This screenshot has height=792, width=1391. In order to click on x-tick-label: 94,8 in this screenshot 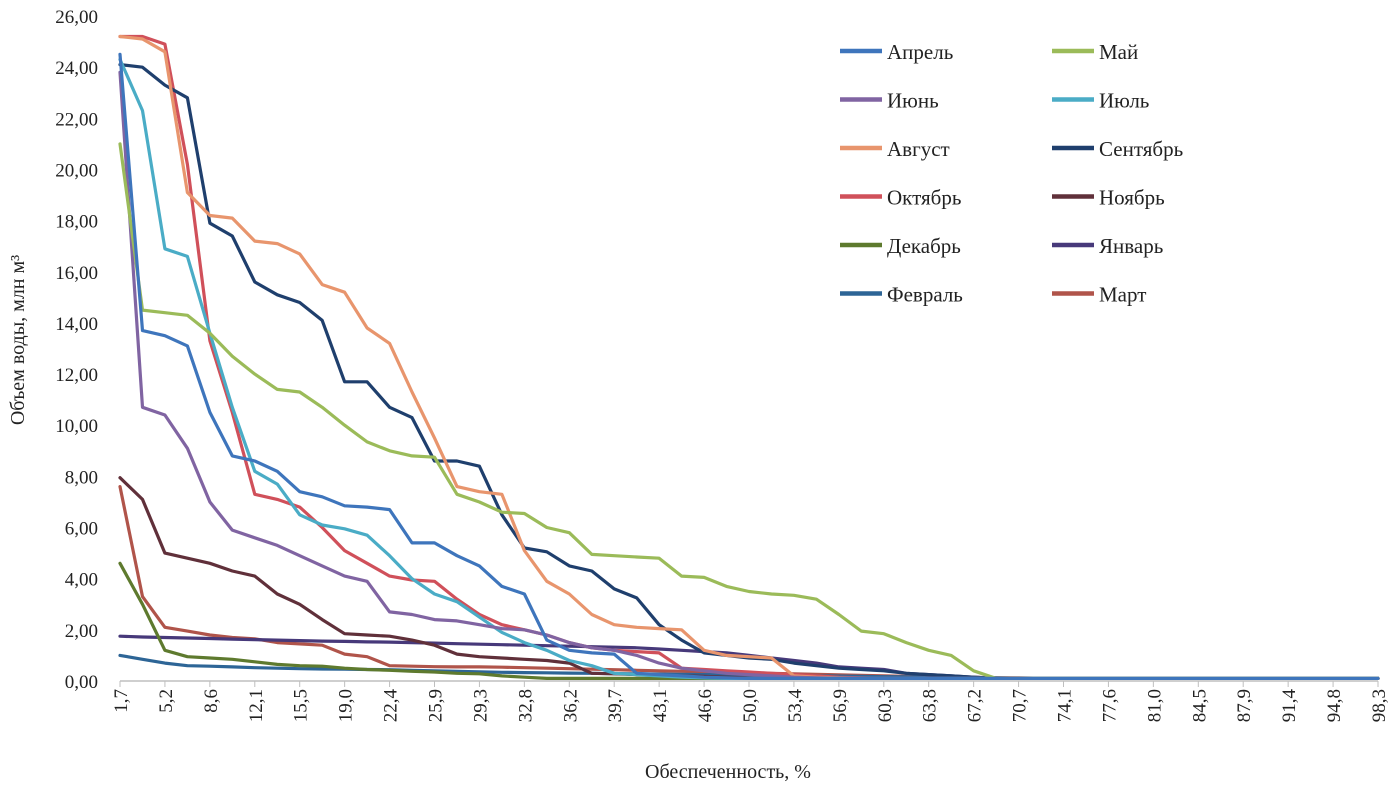, I will do `click(1334, 705)`.